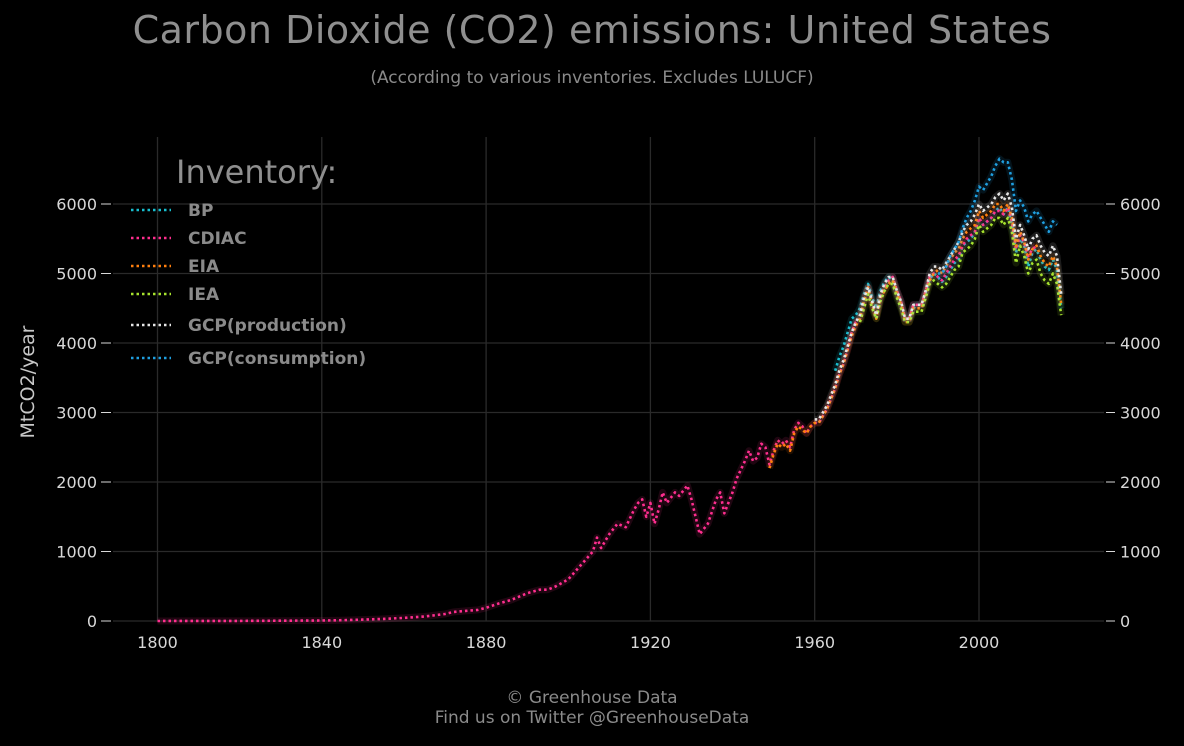 This screenshot has width=1184, height=746. Describe the element at coordinates (486, 642) in the screenshot. I see `x-tick-label: 1880` at that location.